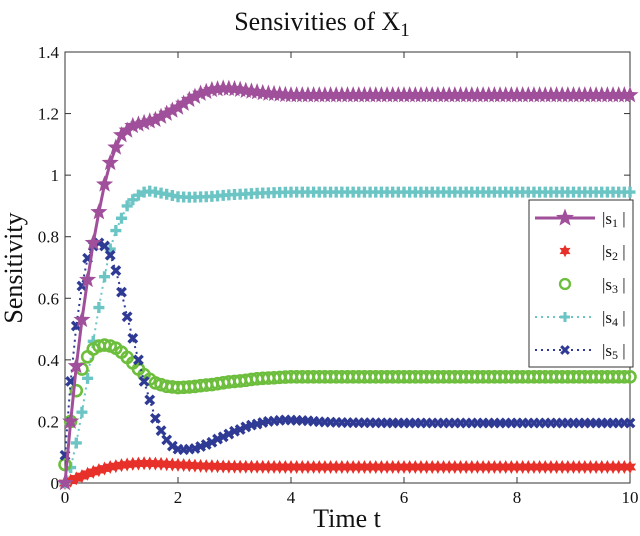 This screenshot has height=536, width=640. I want to click on legend-label: |s5 |, so click(614, 351).